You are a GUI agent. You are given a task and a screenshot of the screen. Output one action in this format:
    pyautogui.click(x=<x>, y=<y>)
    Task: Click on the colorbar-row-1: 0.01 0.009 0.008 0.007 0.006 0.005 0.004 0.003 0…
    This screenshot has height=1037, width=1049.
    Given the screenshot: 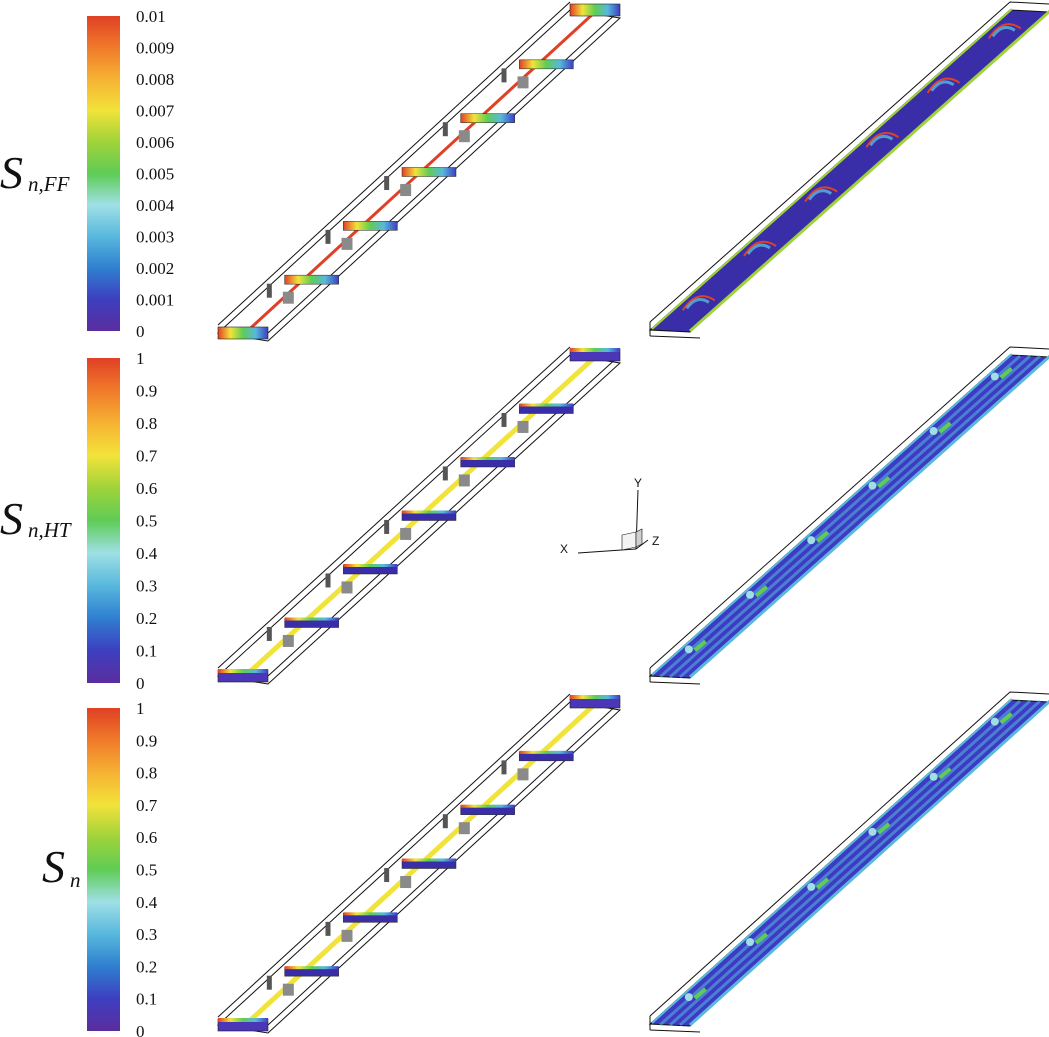 What is the action you would take?
    pyautogui.click(x=131, y=174)
    